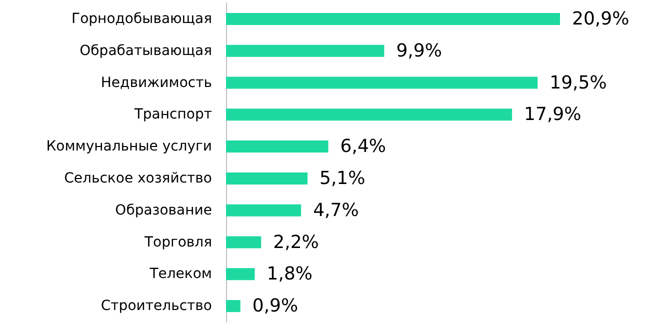  Describe the element at coordinates (275, 306) in the screenshot. I see `data-label: 0,9%` at that location.